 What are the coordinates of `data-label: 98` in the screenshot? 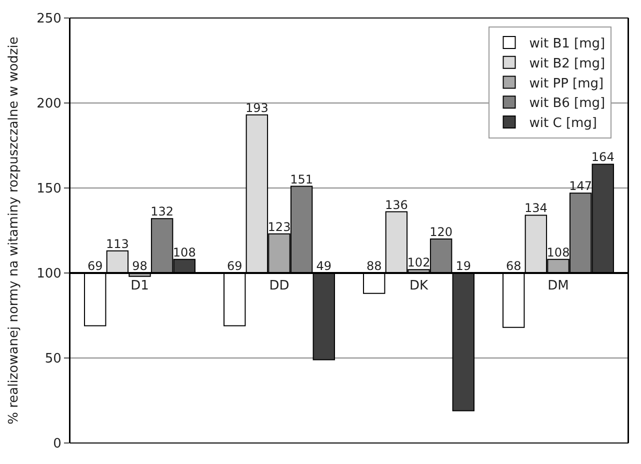 It's located at (140, 266).